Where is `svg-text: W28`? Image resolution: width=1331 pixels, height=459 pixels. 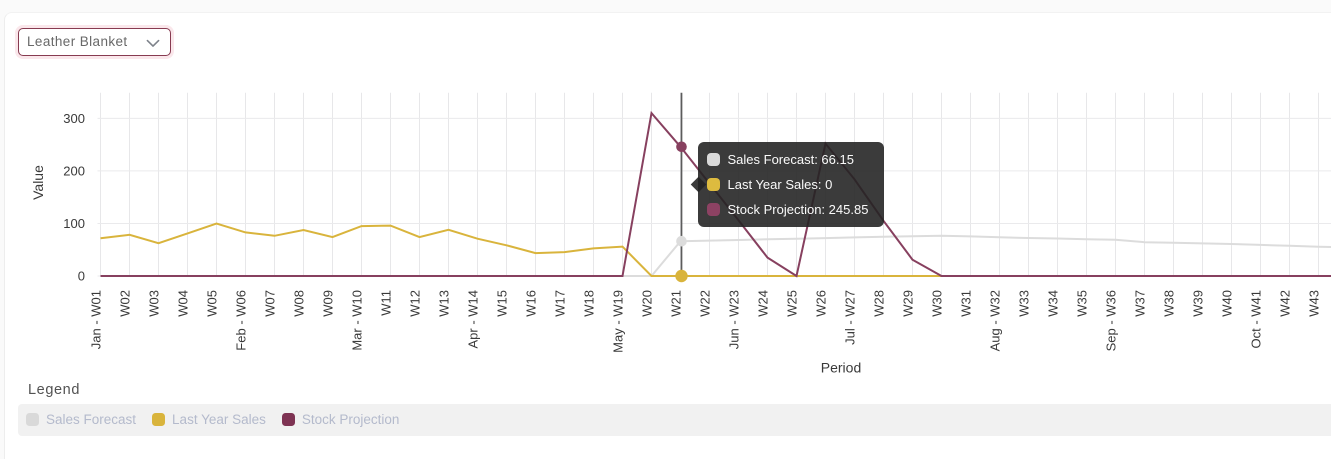 svg-text: W28 is located at coordinates (879, 303).